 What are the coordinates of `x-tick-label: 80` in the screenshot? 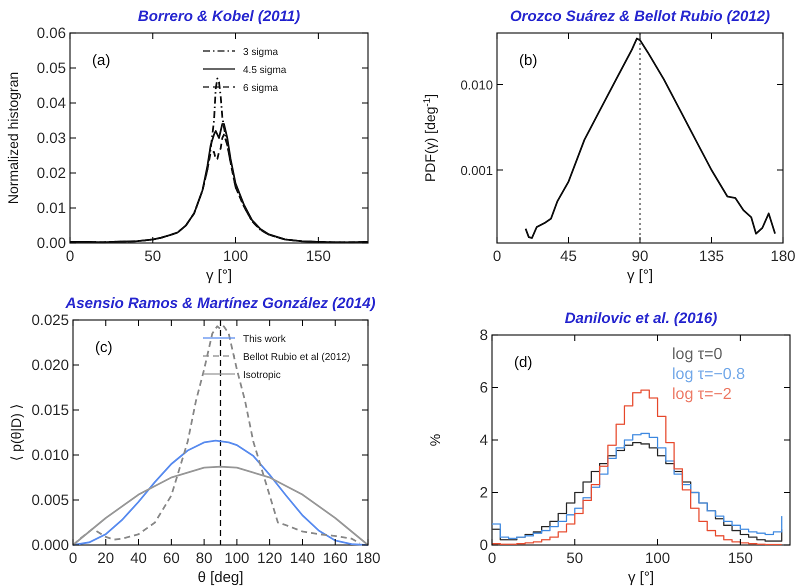 It's located at (204, 558).